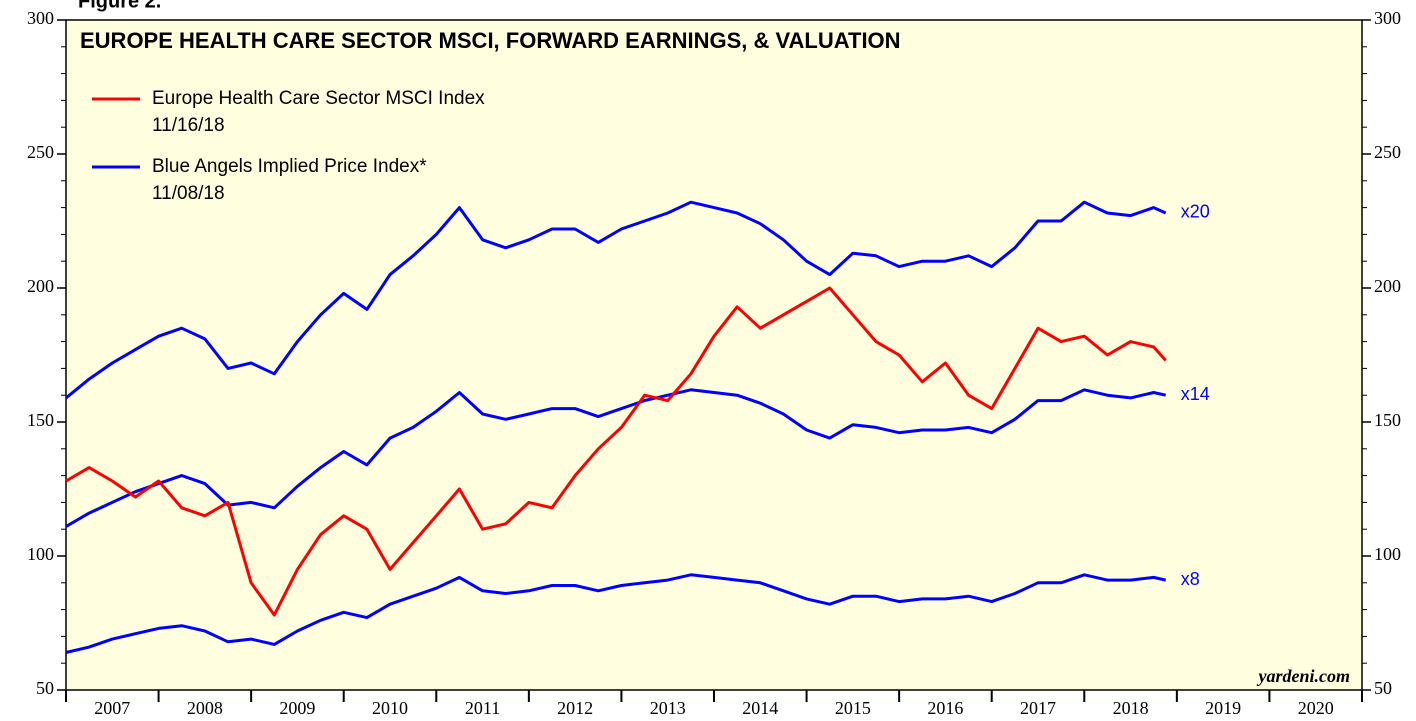 The width and height of the screenshot is (1416, 721). What do you see at coordinates (1304, 676) in the screenshot?
I see `source: yardeni.com` at bounding box center [1304, 676].